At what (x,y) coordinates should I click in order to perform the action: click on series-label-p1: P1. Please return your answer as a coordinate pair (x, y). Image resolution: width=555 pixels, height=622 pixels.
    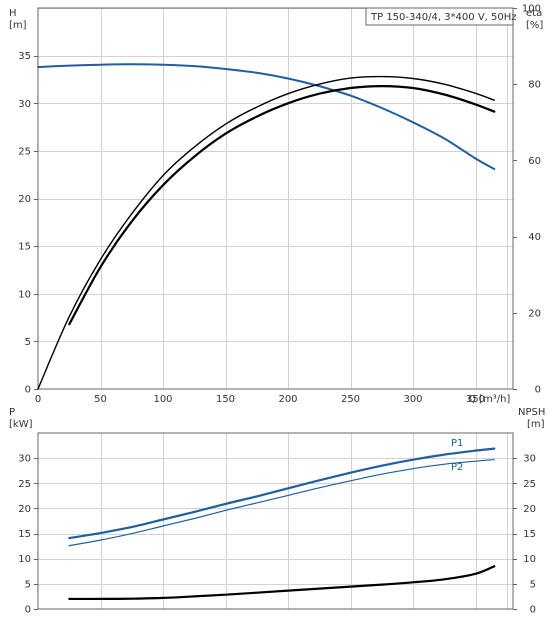
    Looking at the image, I should click on (457, 443).